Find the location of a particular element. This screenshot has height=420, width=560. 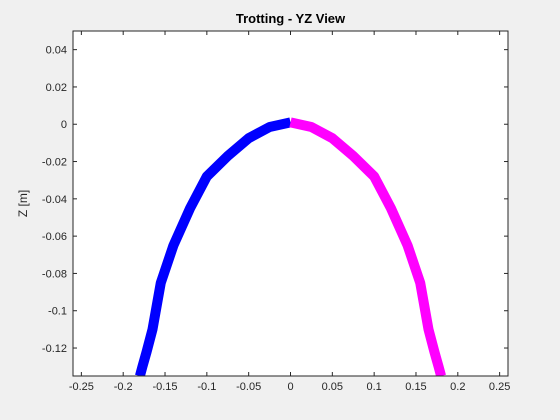

x-tick-label: -0.25 is located at coordinates (81, 387).